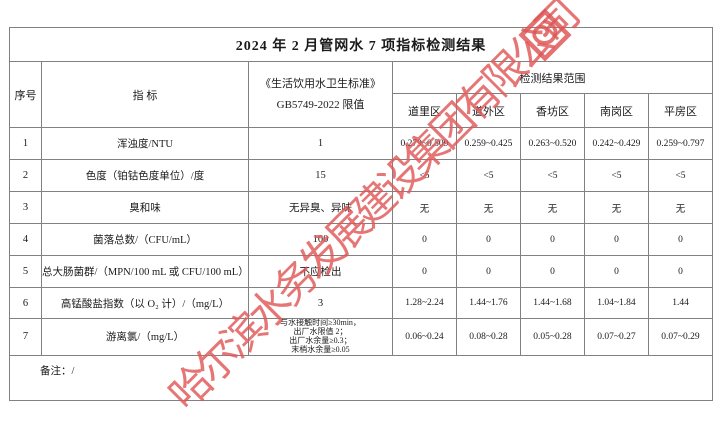  I want to click on value-cell: 0.05~0.28, so click(552, 337).